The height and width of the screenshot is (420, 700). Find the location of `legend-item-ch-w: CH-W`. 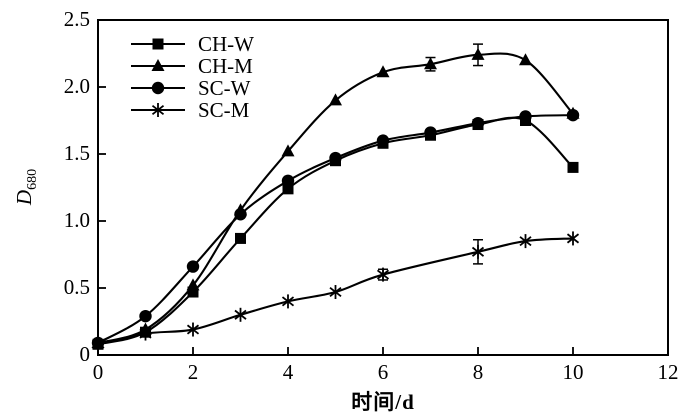

legend-item-ch-w: CH-W is located at coordinates (192, 44).